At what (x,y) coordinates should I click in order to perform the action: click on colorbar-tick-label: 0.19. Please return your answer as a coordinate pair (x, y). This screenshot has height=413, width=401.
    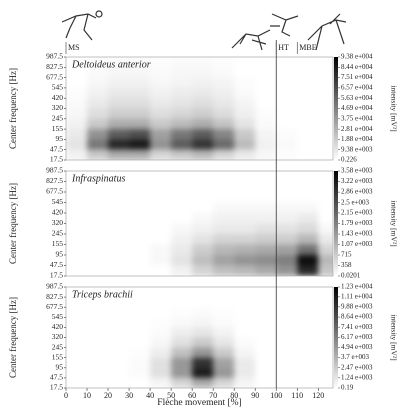
    Looking at the image, I should click on (347, 388).